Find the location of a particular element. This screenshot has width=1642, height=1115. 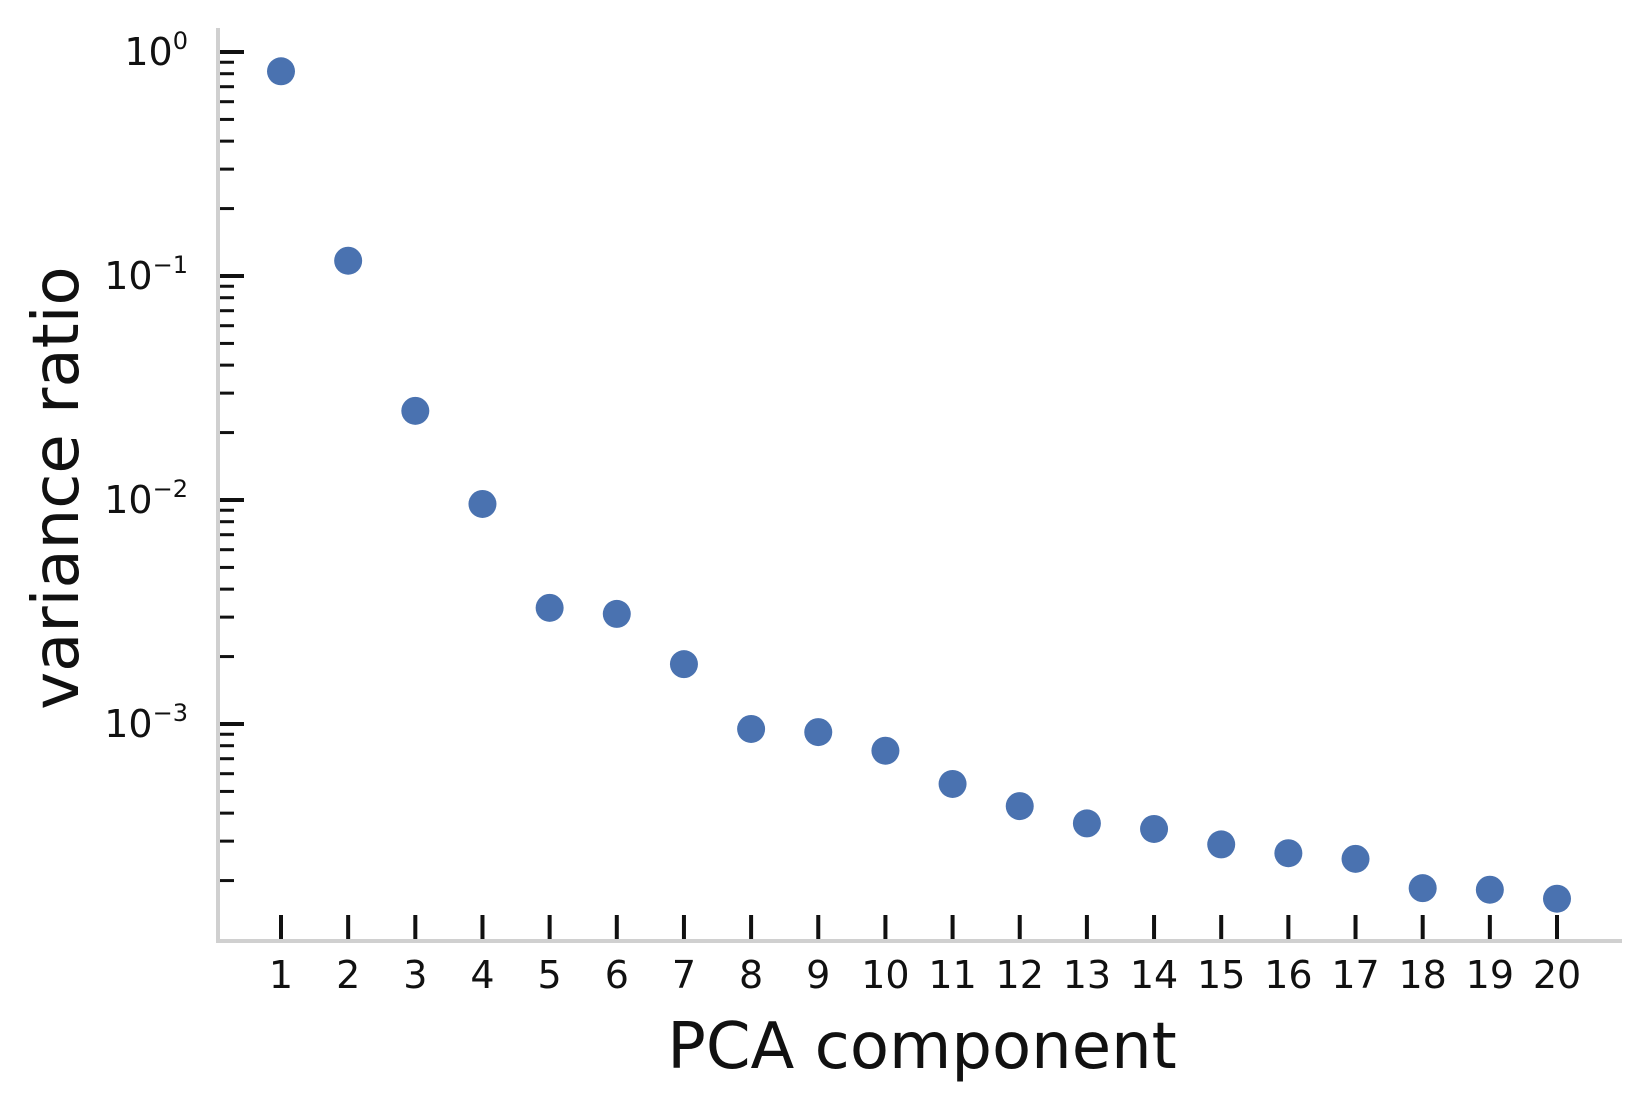

x-tick-label: 16 is located at coordinates (1288, 975).